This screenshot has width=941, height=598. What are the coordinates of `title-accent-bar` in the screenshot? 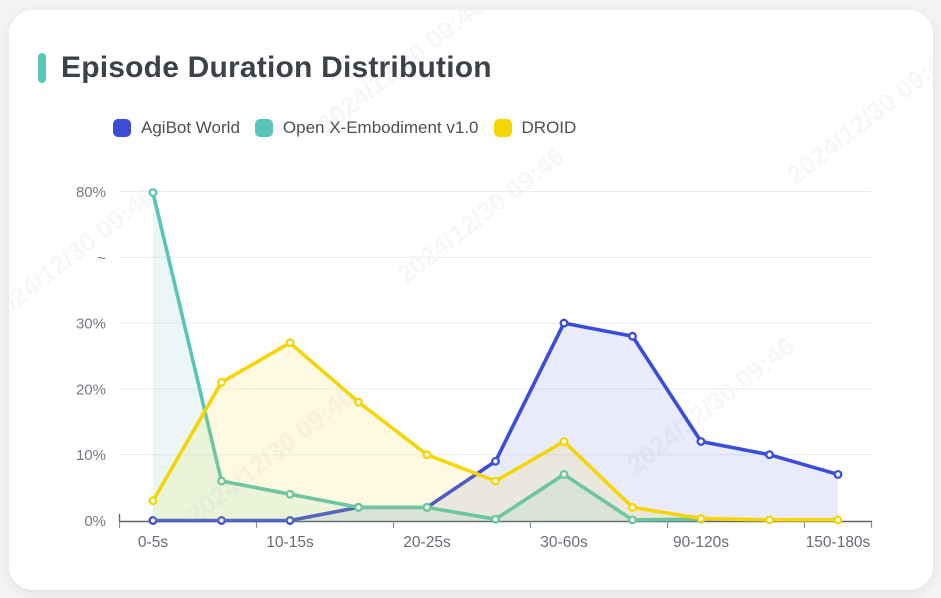 It's located at (42, 68).